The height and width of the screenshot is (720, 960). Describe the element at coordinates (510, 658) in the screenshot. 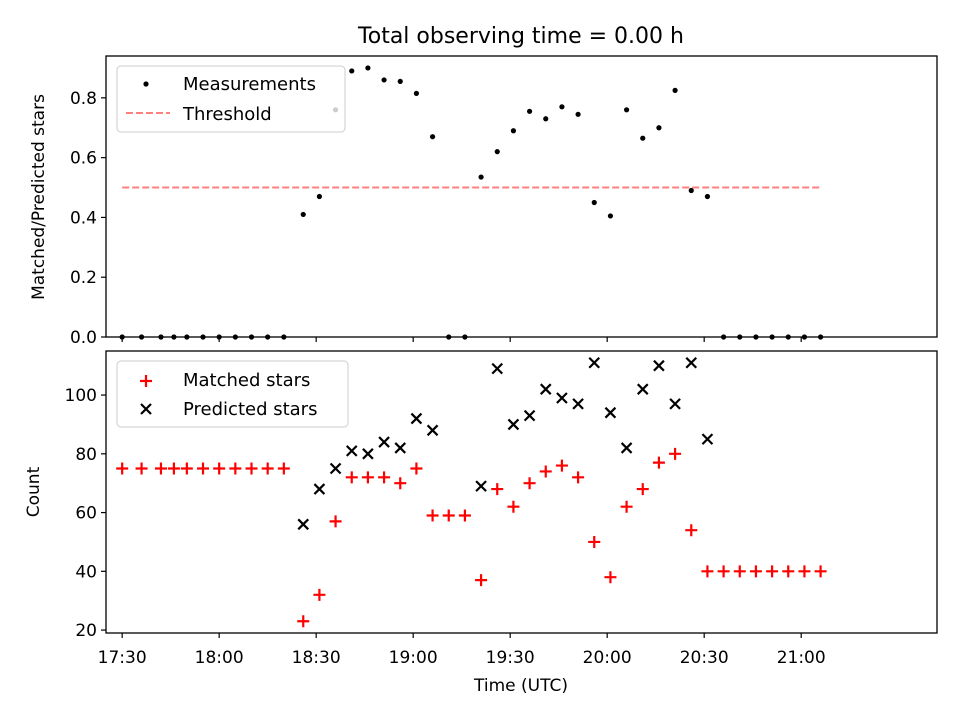

I see `bottom-x-tick-label: 19:30` at that location.